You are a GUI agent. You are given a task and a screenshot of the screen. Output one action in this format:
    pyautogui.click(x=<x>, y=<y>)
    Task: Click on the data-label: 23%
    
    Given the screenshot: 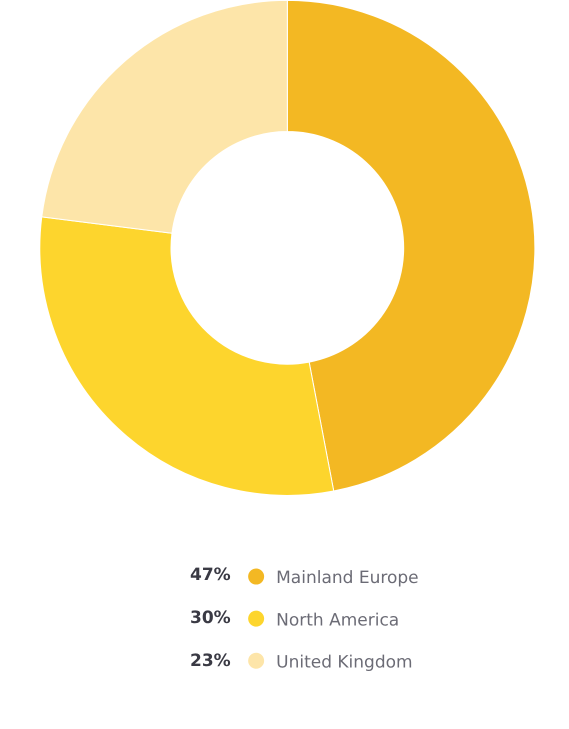 What is the action you would take?
    pyautogui.click(x=210, y=661)
    